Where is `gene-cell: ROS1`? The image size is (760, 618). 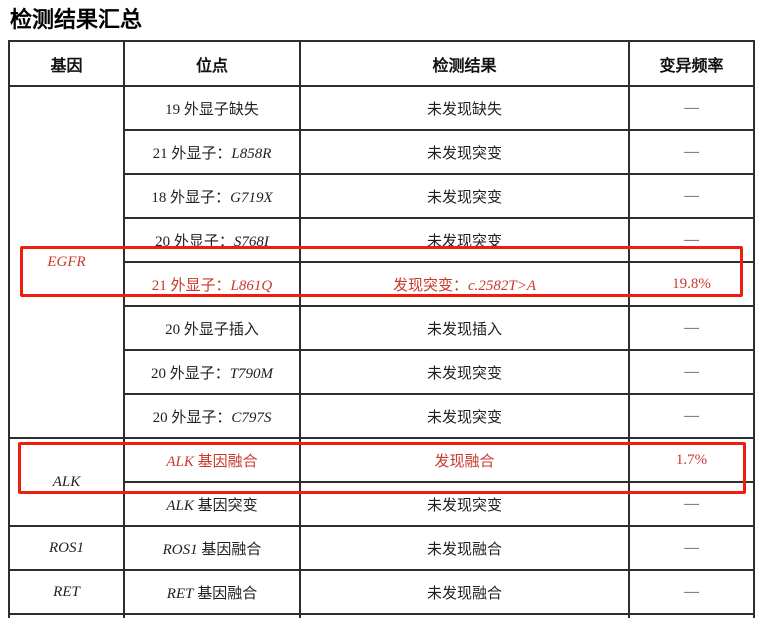 gene-cell: ROS1 is located at coordinates (66, 548).